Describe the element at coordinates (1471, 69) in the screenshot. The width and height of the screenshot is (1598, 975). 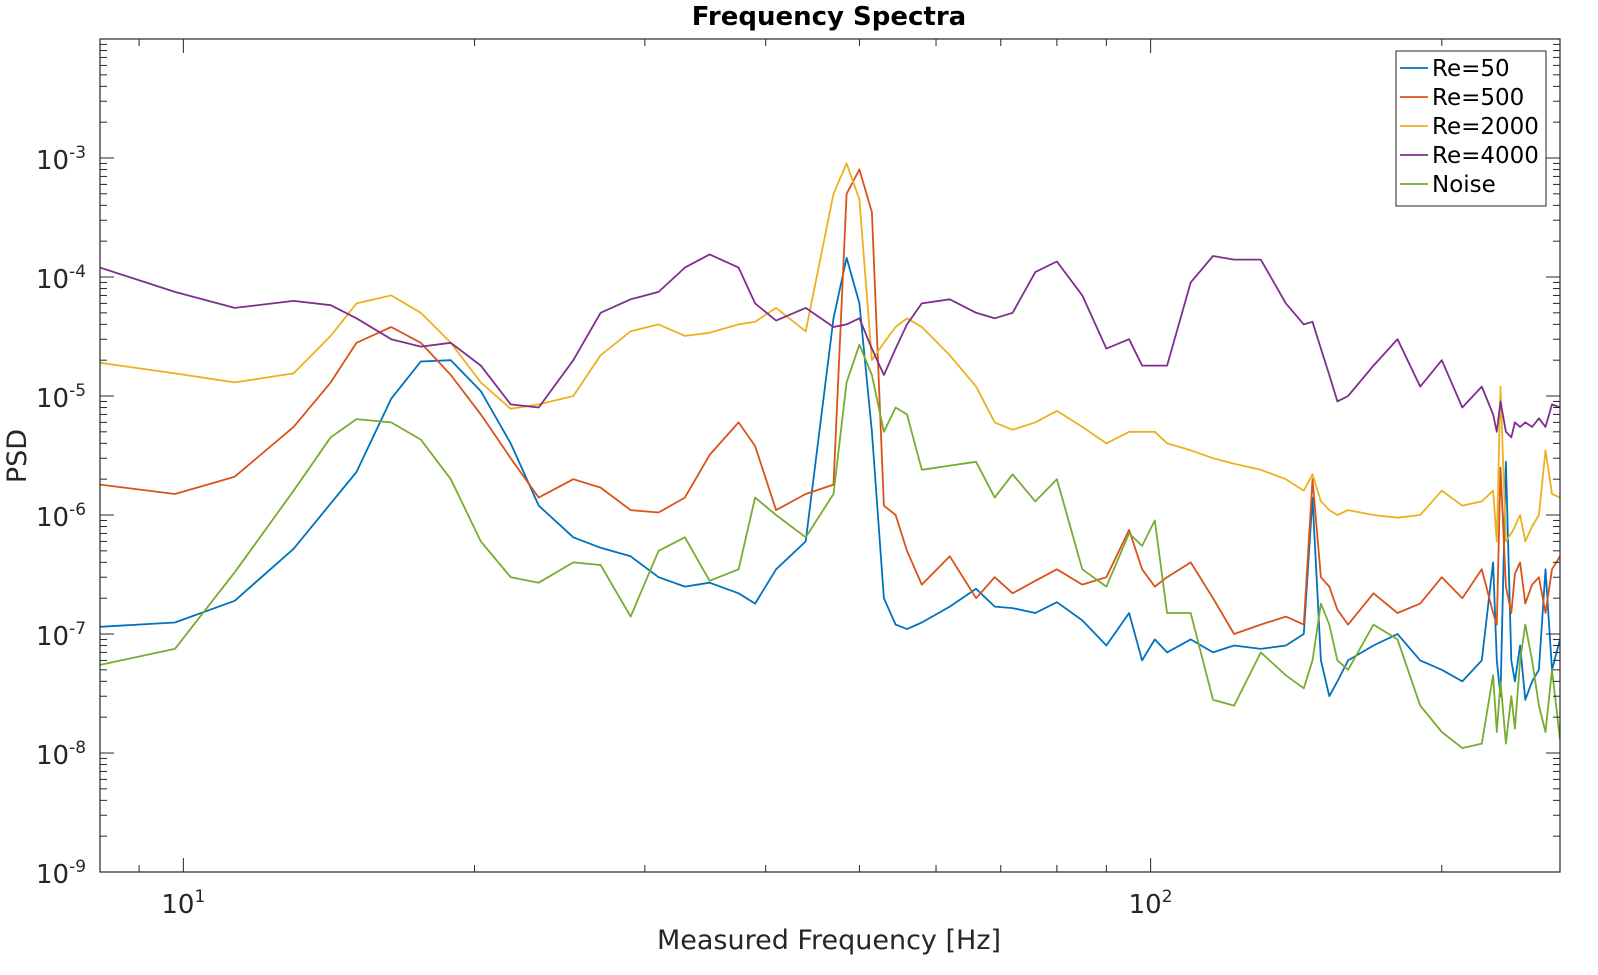
I see `legend-entry-label: Re=50` at that location.